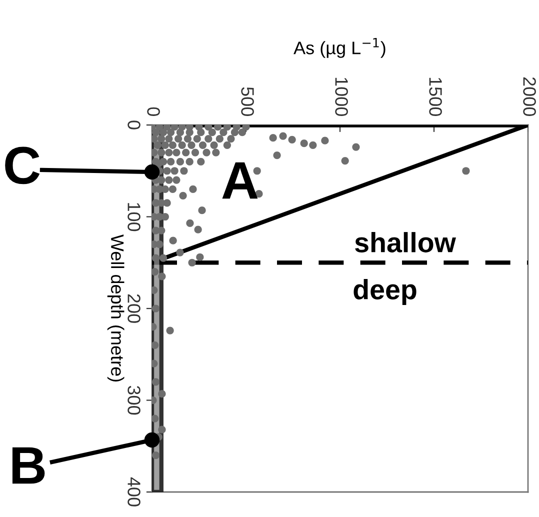 This screenshot has width=539, height=517. I want to click on y-tick-label: 200, so click(134, 308).